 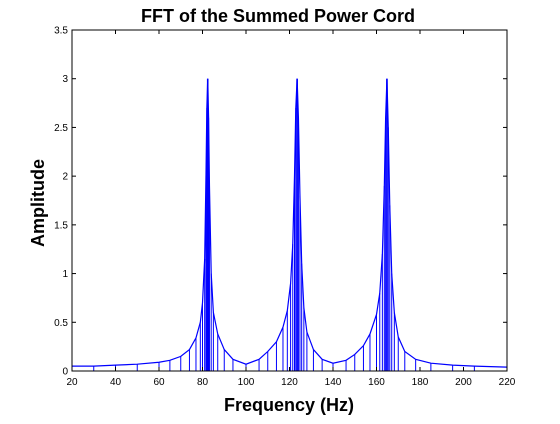 I want to click on y-tick-label: 2.5, so click(x=61, y=128).